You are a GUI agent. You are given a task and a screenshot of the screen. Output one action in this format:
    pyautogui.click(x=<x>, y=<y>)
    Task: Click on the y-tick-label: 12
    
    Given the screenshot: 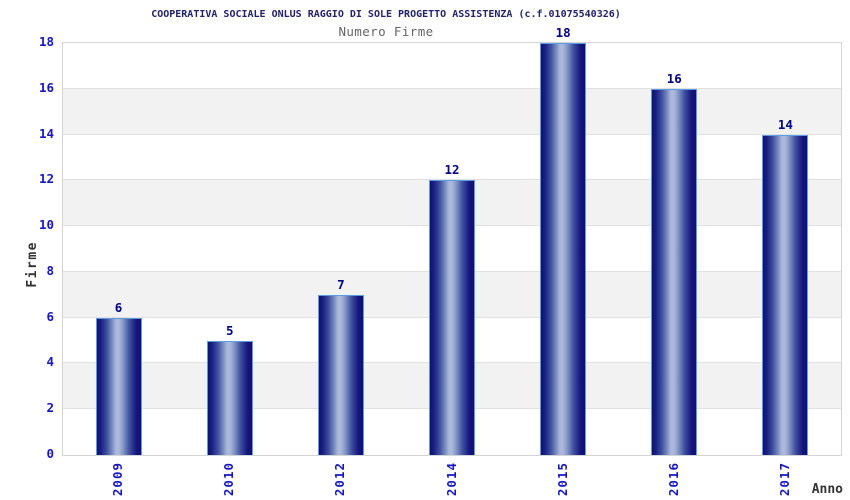 What is the action you would take?
    pyautogui.click(x=46, y=179)
    